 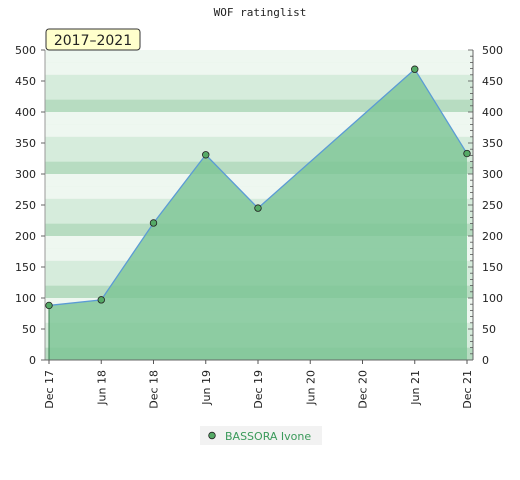 I want to click on y-tick-label-right: 250, so click(x=492, y=205).